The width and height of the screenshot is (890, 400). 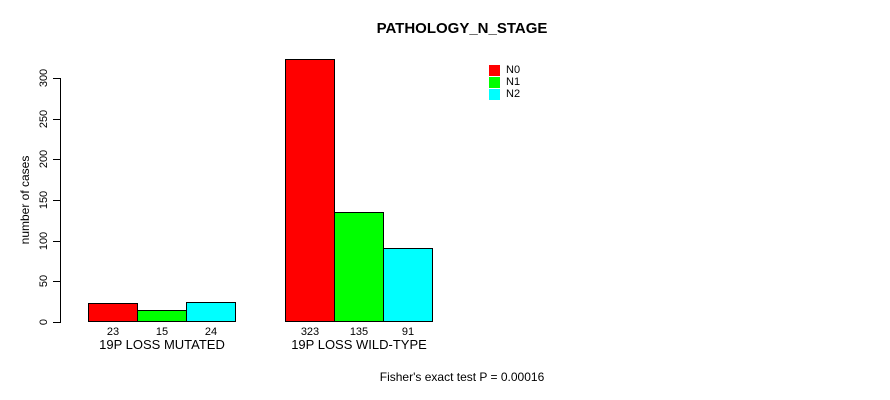 I want to click on y-axis-tick-label: 100, so click(x=44, y=241).